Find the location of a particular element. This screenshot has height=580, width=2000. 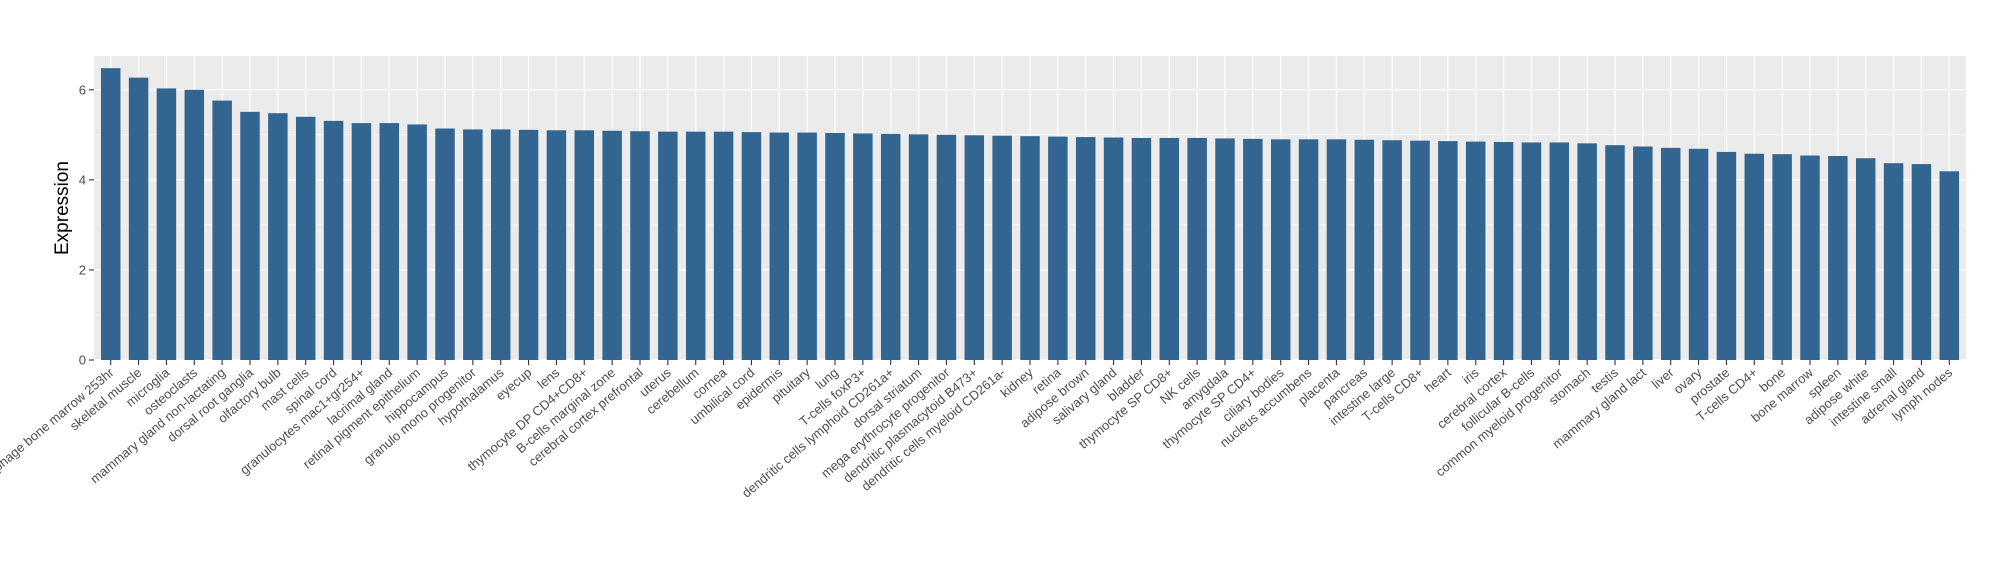

y-axis-title: Expression is located at coordinates (62, 208).